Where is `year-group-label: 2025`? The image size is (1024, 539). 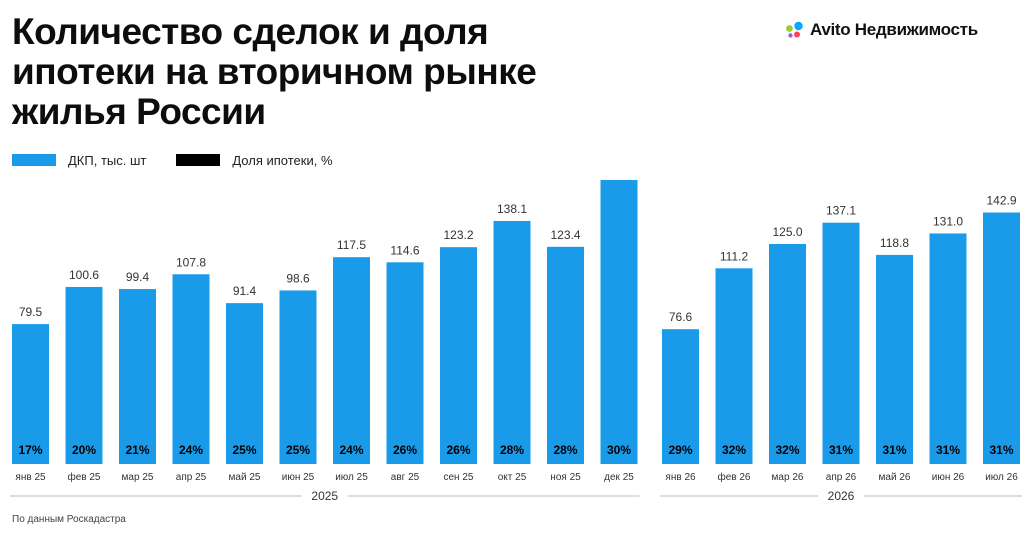
year-group-label: 2025 is located at coordinates (324, 496).